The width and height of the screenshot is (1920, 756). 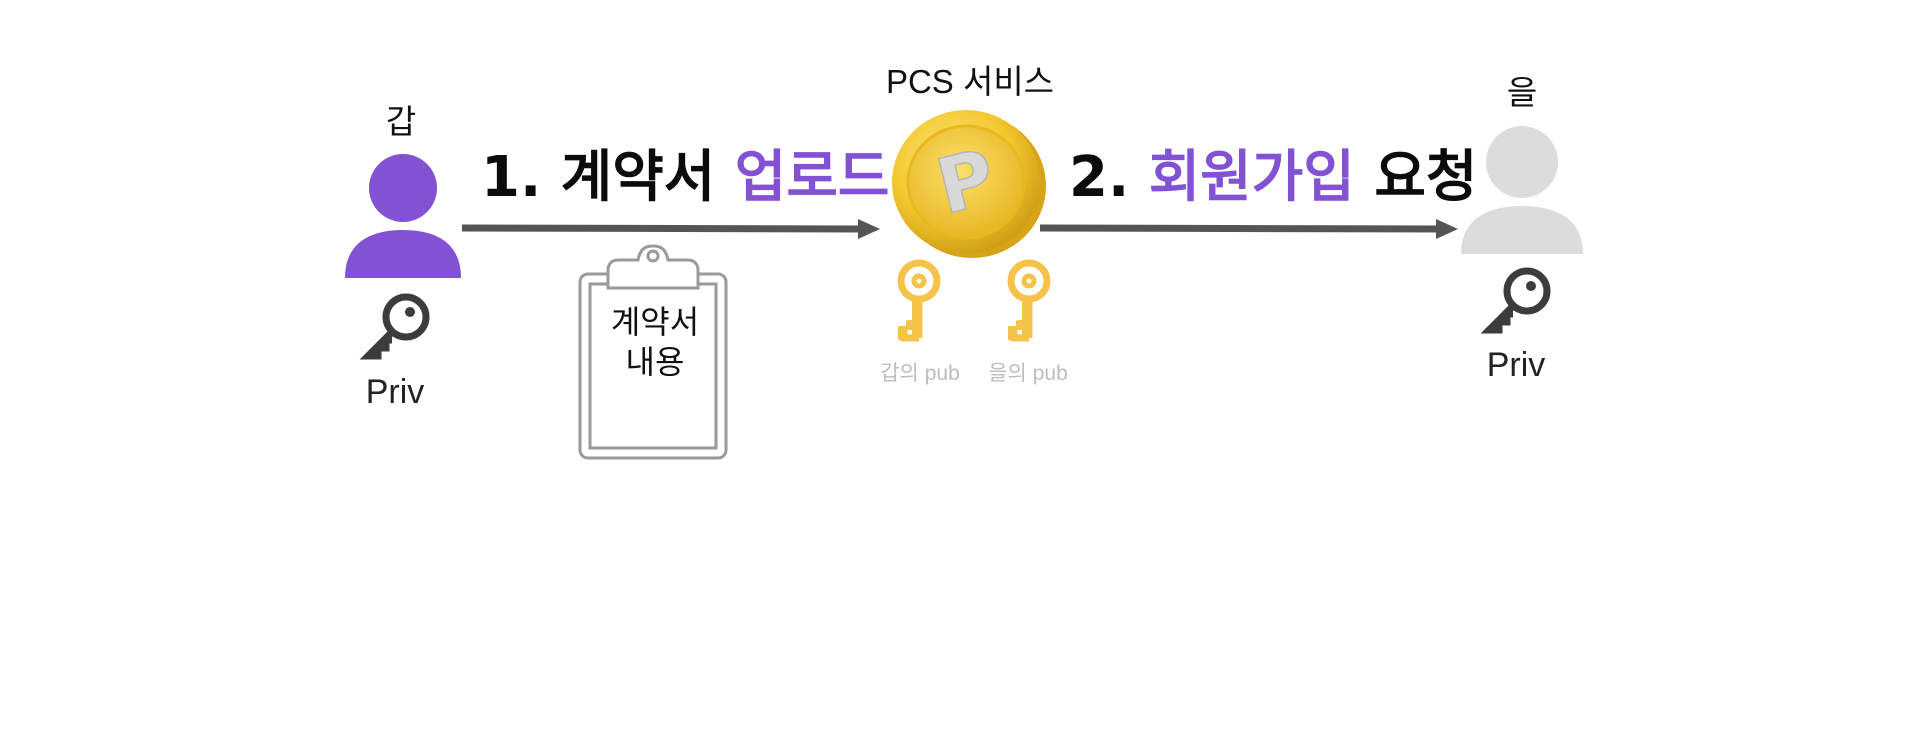 What do you see at coordinates (1028, 373) in the screenshot?
I see `party-b-pub-label: 을의 pub` at bounding box center [1028, 373].